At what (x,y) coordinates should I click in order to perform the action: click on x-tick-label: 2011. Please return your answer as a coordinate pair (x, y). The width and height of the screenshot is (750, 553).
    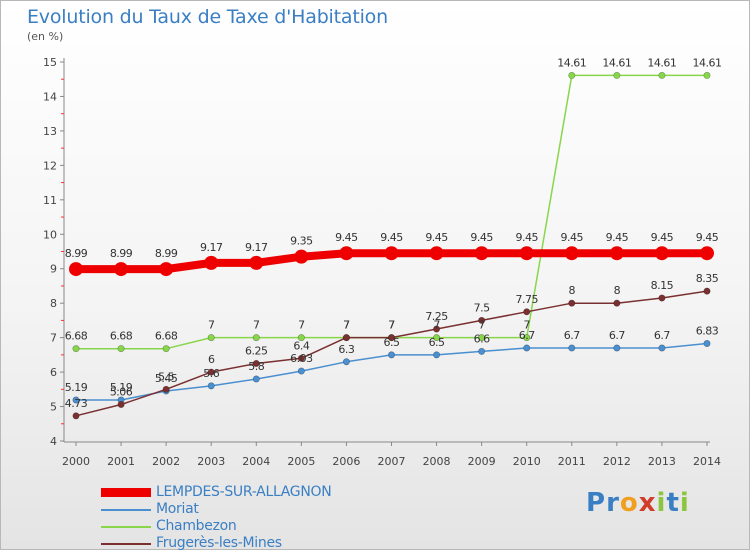
    Looking at the image, I should click on (572, 461).